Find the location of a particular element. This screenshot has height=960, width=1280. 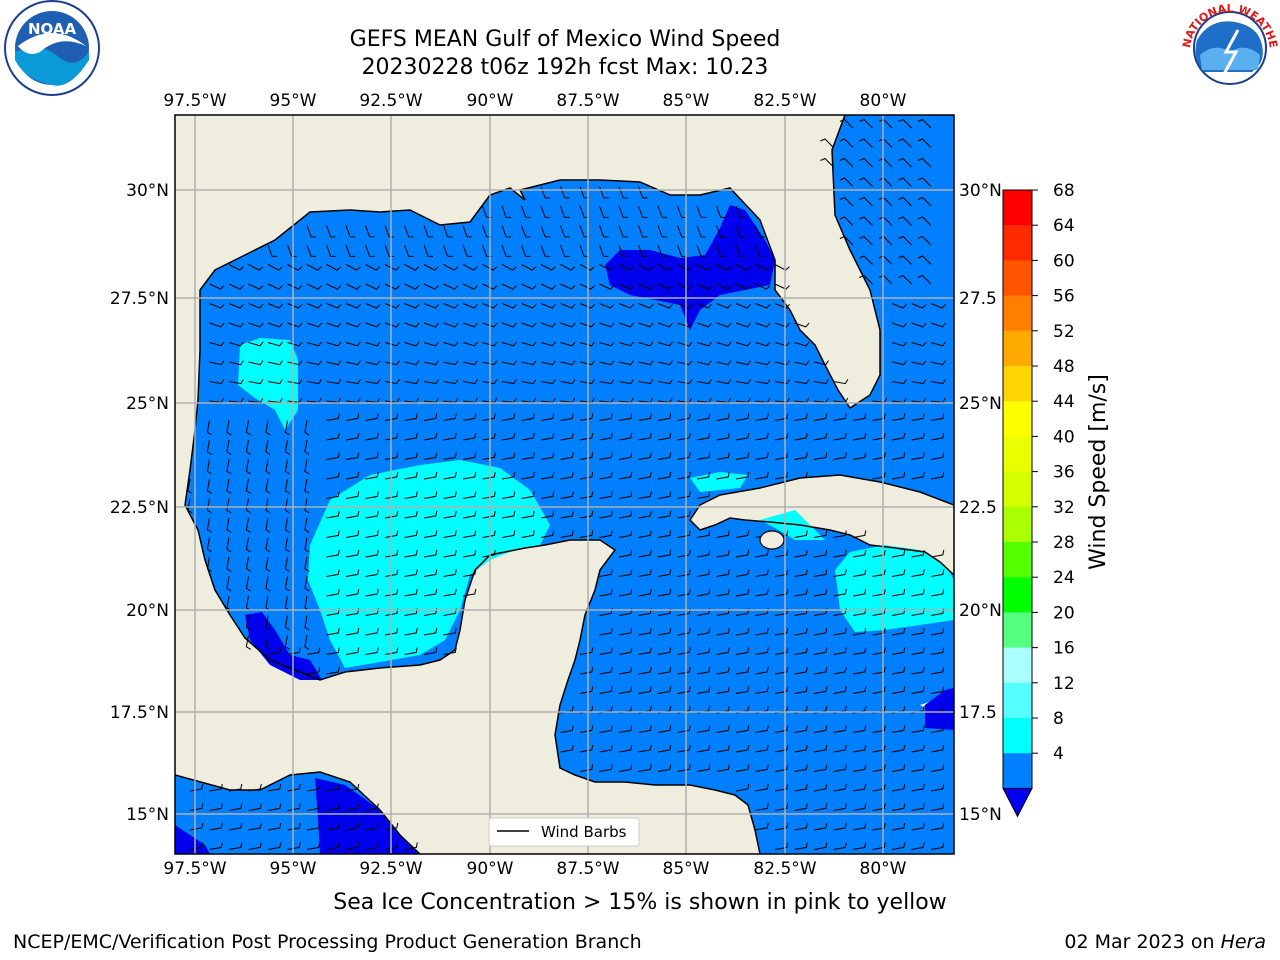

calm-region-caribbean-east is located at coordinates (939, 709).